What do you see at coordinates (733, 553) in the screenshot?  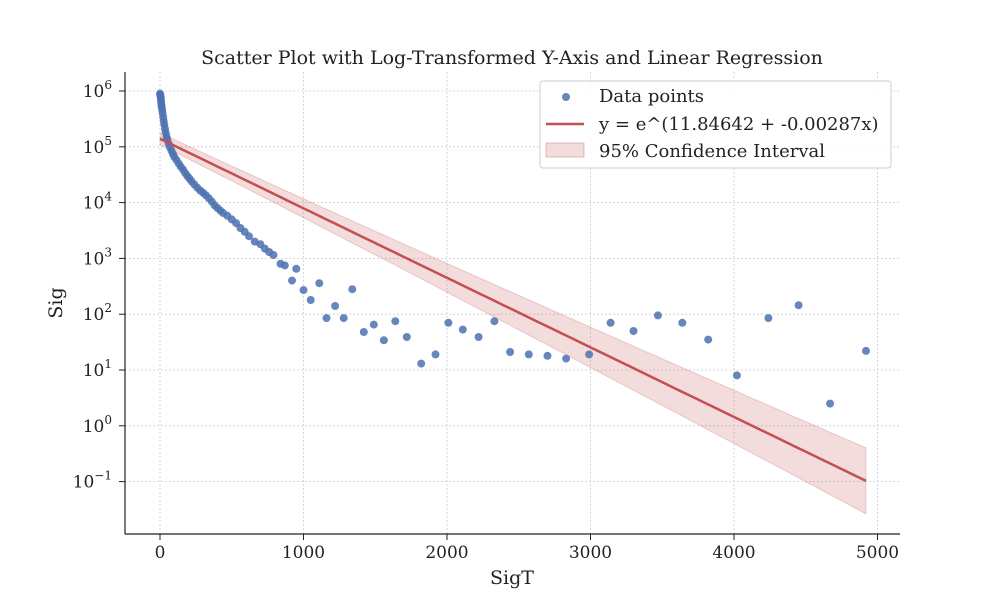 I see `x-tick-label: 4000` at bounding box center [733, 553].